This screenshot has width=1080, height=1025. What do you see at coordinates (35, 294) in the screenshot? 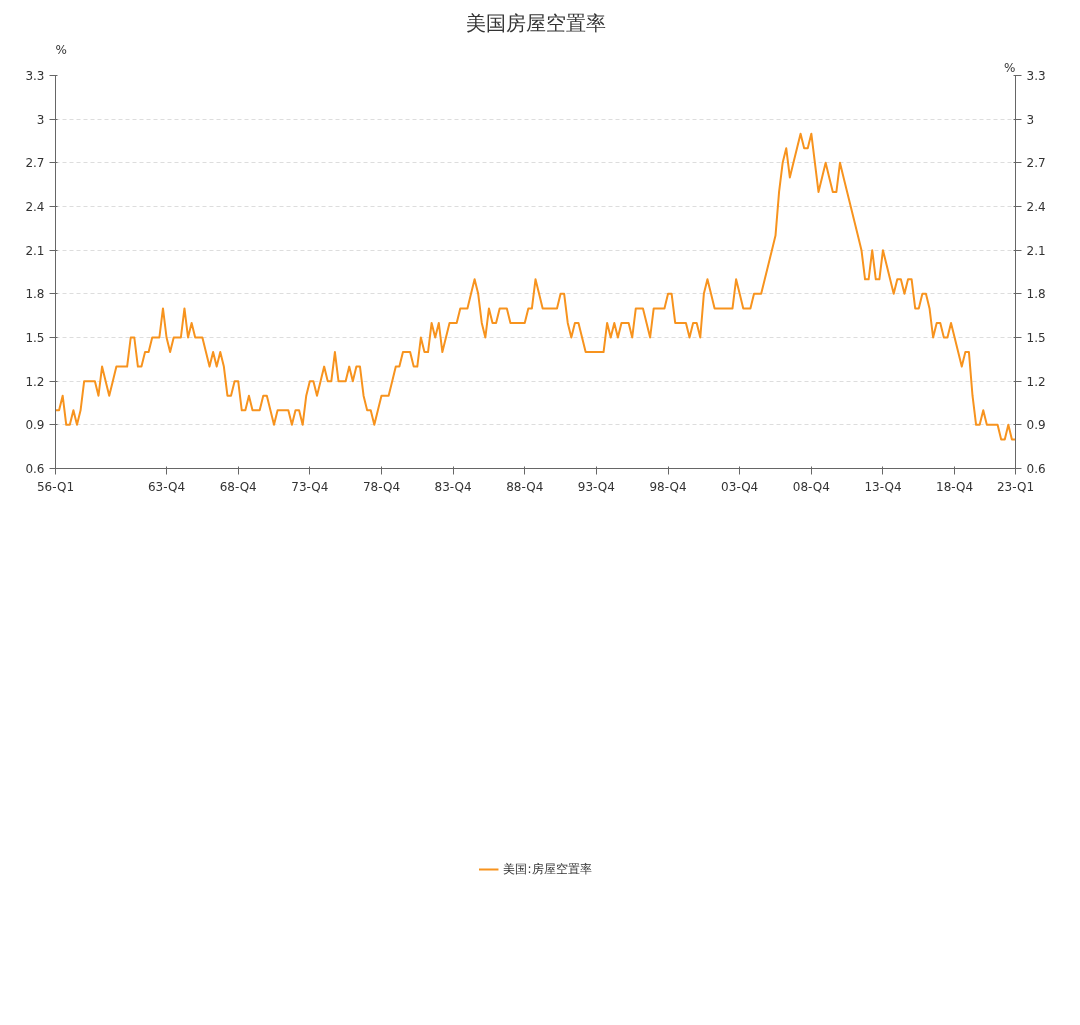
I see `y-tick-label: 1.8` at bounding box center [35, 294].